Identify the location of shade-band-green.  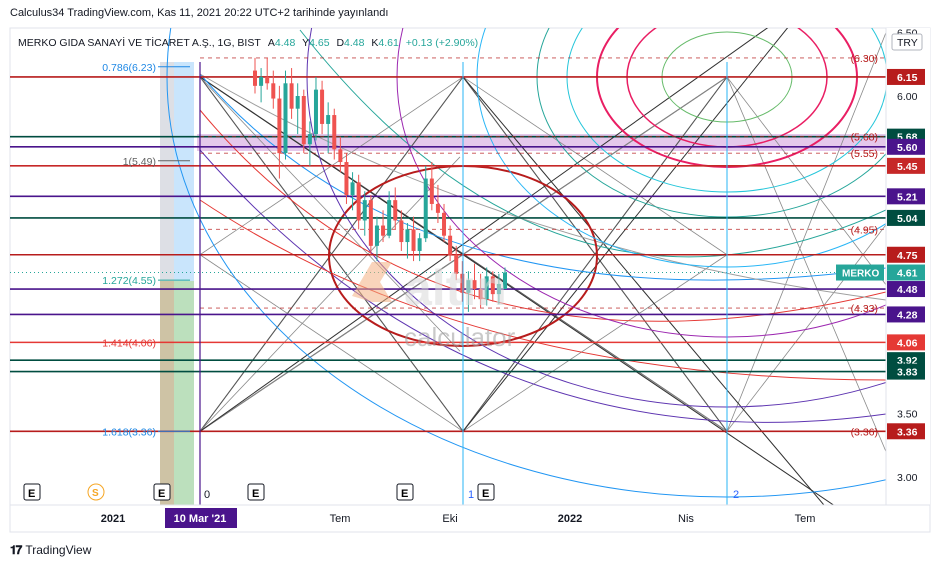
(184, 393).